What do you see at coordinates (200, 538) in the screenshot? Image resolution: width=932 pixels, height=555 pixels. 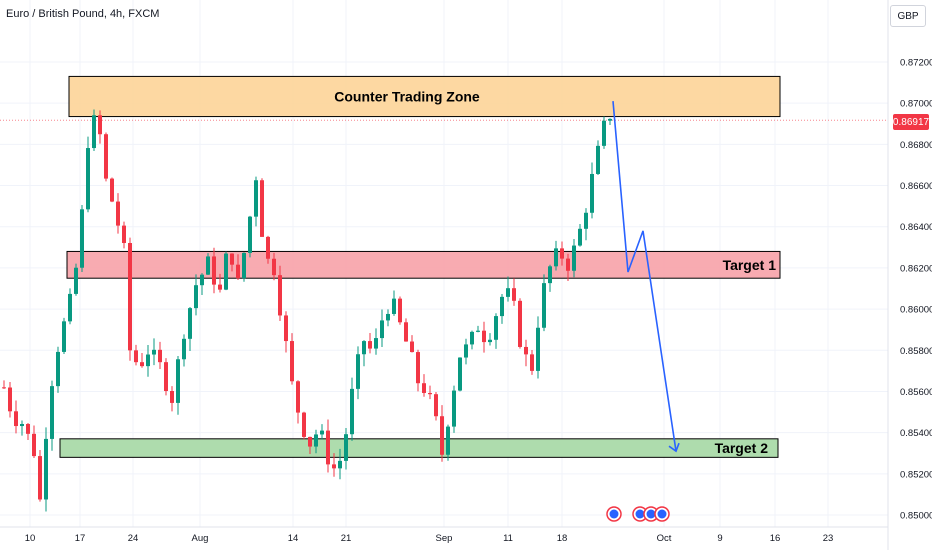 I see `x-tick-label: Aug` at bounding box center [200, 538].